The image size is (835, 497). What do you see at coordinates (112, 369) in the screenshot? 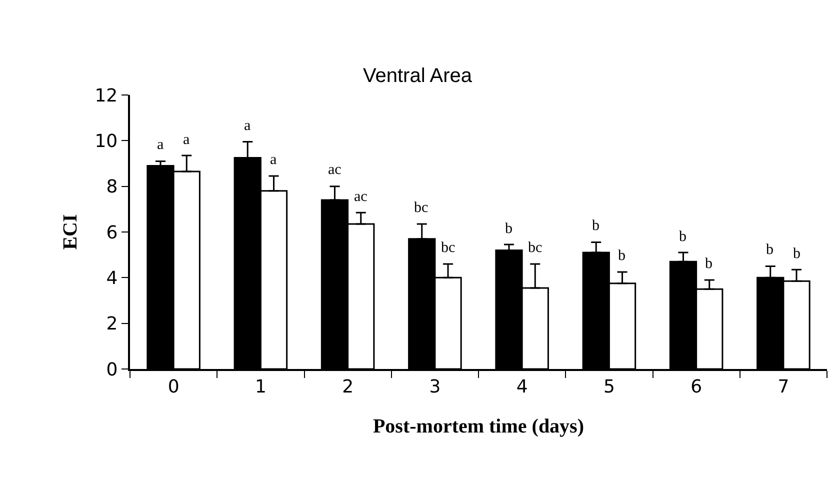
I see `y-tick-label: 0` at bounding box center [112, 369].